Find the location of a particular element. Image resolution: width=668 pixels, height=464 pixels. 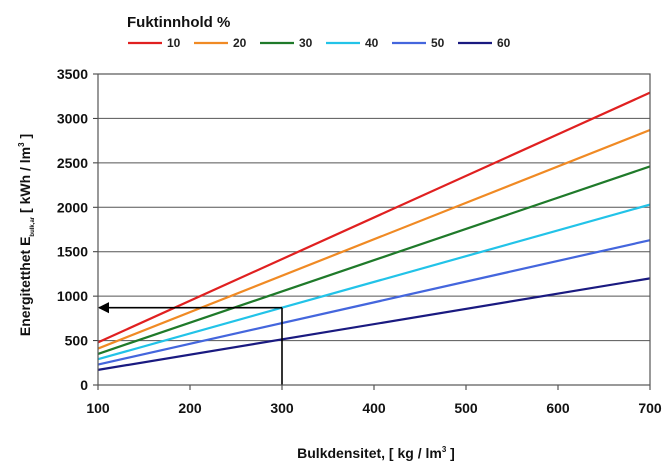

y-axis-title-pre: Energitetthet E is located at coordinates (25, 287).